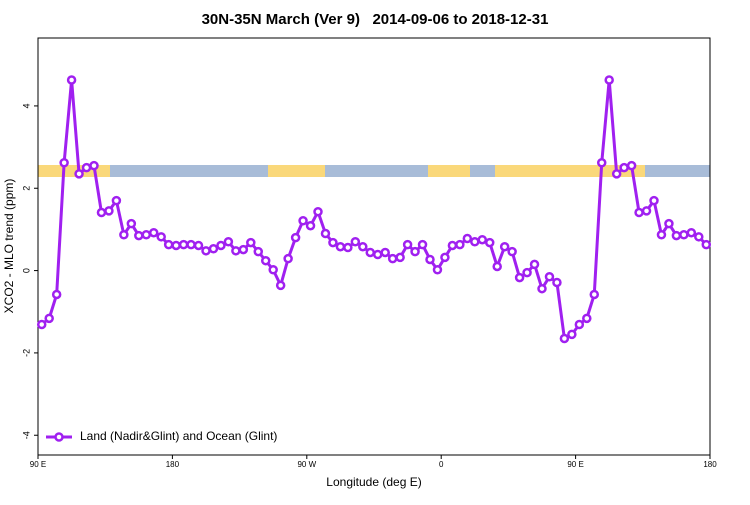  Describe the element at coordinates (373, 482) in the screenshot. I see `x-axis-label: Longitude (deg E)` at that location.